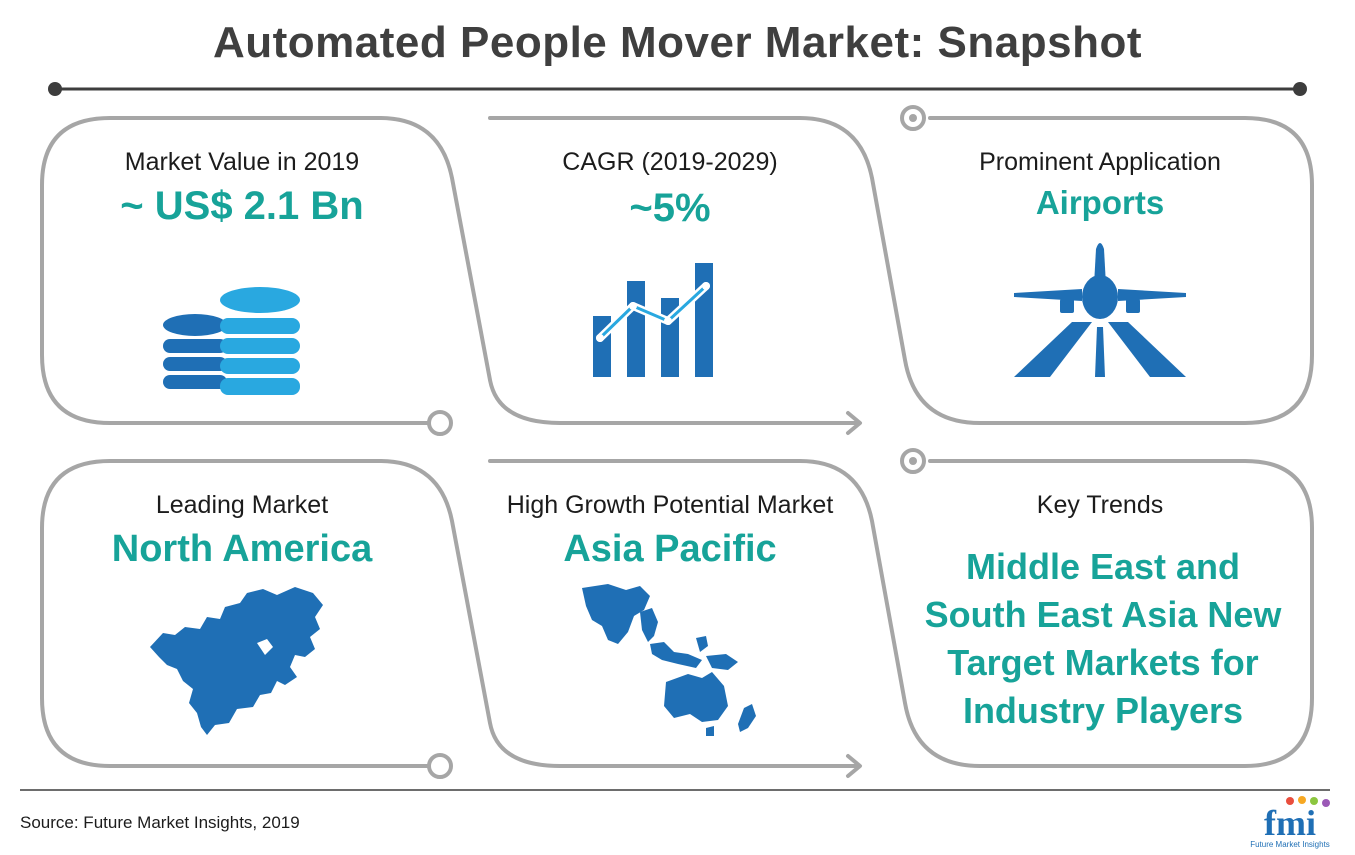 The height and width of the screenshot is (855, 1355). What do you see at coordinates (1100, 202) in the screenshot?
I see `application-value: Airports` at bounding box center [1100, 202].